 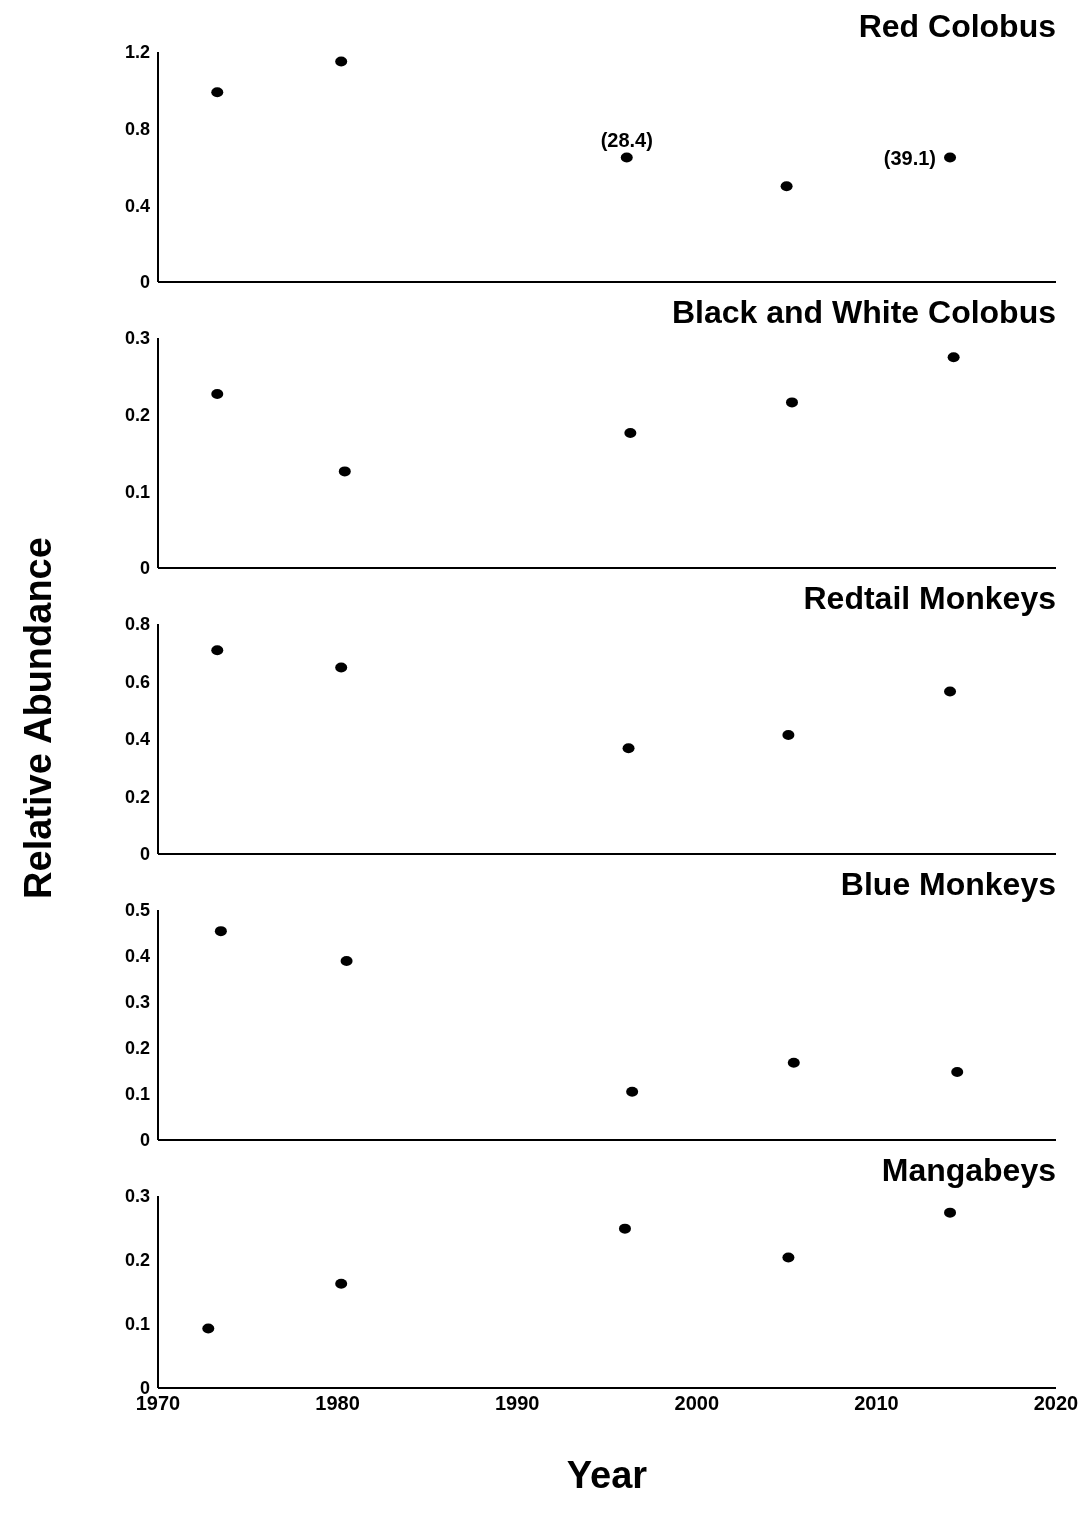 What do you see at coordinates (697, 1403) in the screenshot?
I see `x-tick-label: 2000` at bounding box center [697, 1403].